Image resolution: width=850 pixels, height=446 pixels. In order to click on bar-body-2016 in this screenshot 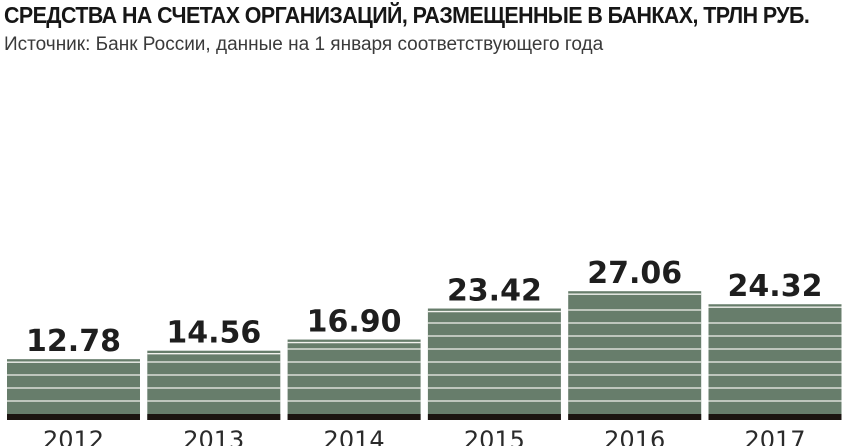, I will do `click(635, 355)`.